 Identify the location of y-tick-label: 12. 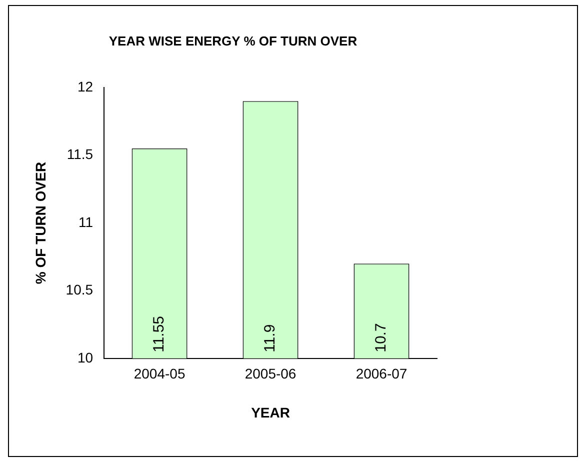
(85, 86).